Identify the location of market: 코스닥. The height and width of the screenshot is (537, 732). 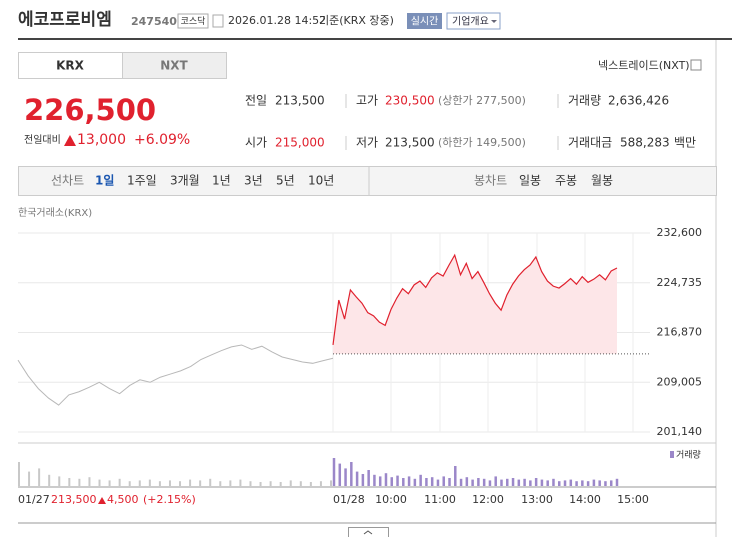
(193, 21).